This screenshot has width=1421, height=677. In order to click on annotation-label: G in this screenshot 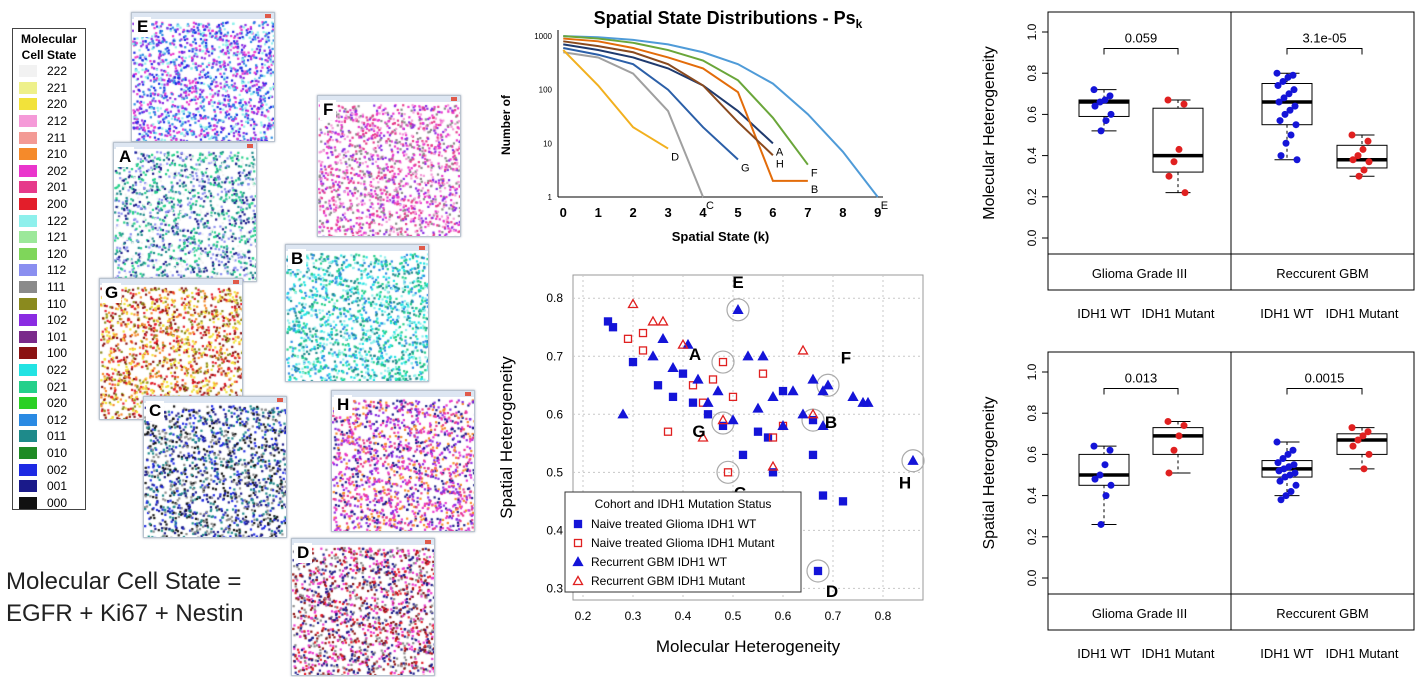, I will do `click(698, 431)`.